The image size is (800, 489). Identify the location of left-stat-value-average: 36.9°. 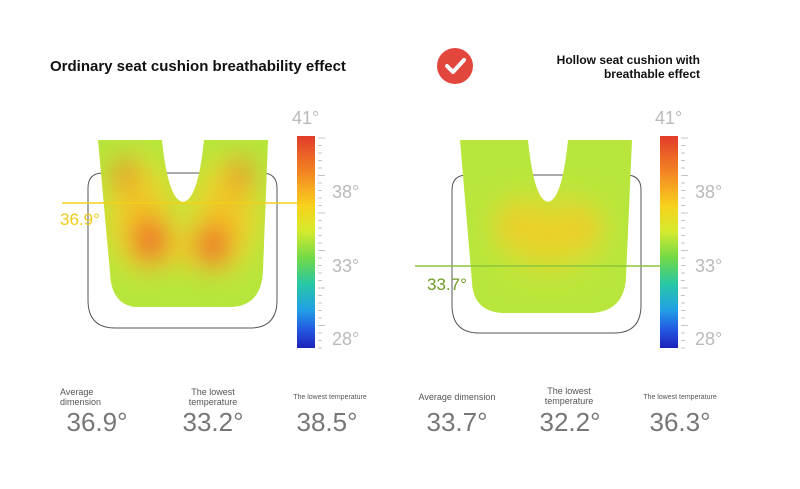
(97, 422).